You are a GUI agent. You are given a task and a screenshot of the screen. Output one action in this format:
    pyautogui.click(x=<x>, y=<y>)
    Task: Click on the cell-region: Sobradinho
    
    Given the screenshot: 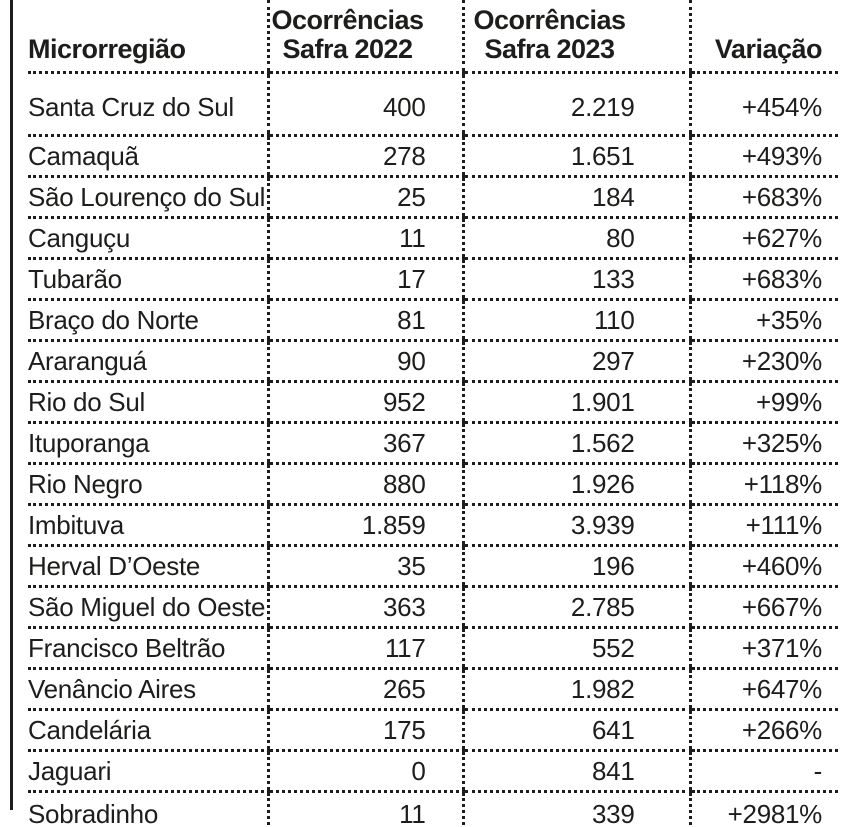 What is the action you would take?
    pyautogui.click(x=148, y=809)
    